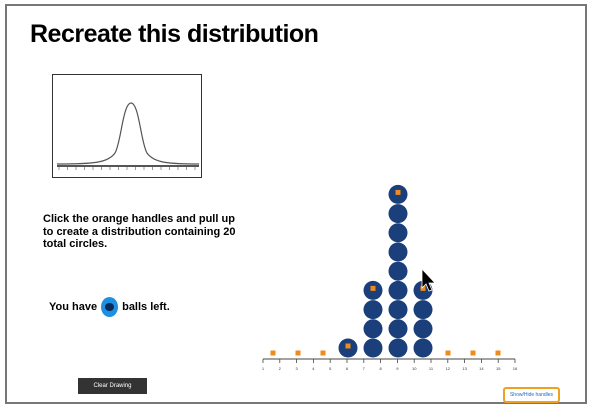 This screenshot has height=410, width=594. I want to click on axis-tick-label: 11, so click(431, 368).